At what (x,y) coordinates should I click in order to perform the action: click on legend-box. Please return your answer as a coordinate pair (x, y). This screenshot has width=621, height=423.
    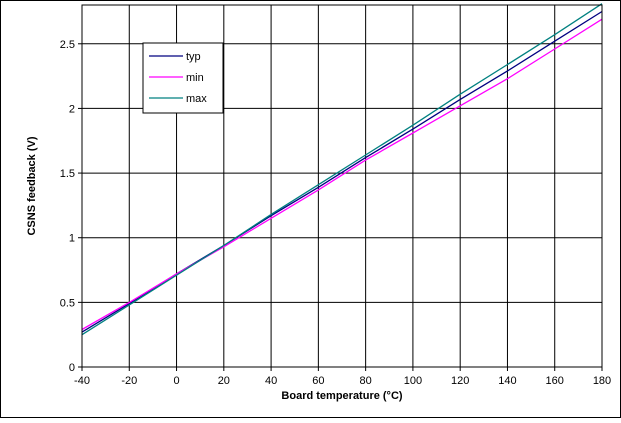
    Looking at the image, I should click on (183, 78).